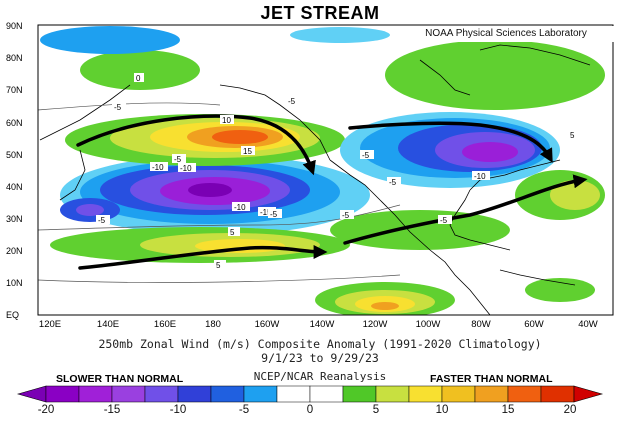  What do you see at coordinates (14, 26) in the screenshot?
I see `lat-label: 90N` at bounding box center [14, 26].